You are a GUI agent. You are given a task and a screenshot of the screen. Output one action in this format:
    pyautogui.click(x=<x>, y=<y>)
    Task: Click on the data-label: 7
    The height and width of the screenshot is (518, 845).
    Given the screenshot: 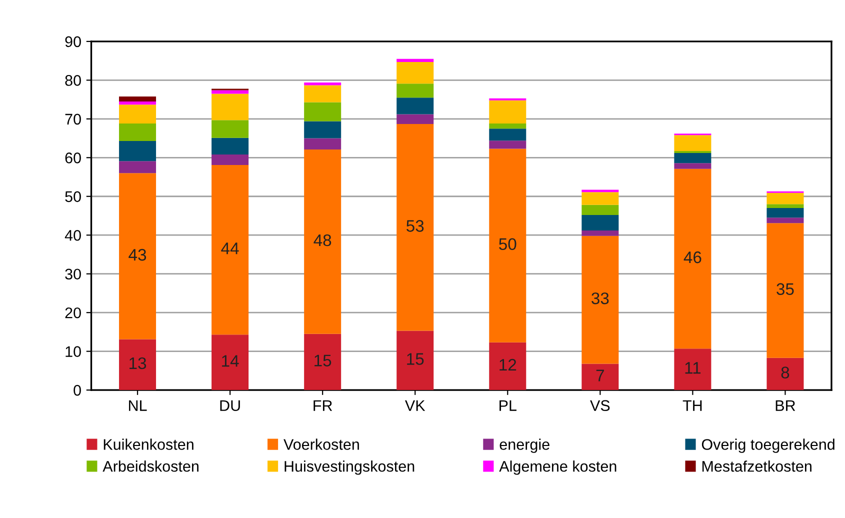 What is the action you would take?
    pyautogui.click(x=600, y=376)
    